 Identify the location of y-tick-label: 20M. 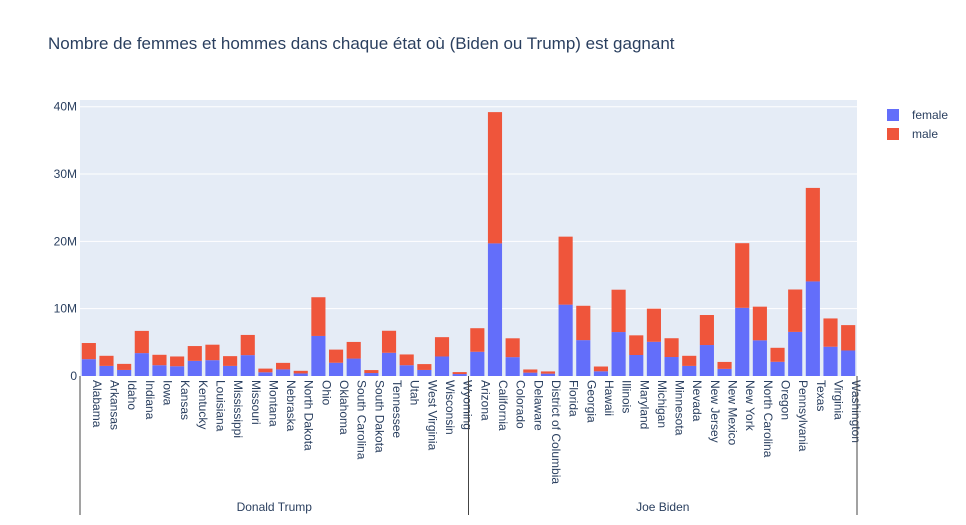
(65, 241).